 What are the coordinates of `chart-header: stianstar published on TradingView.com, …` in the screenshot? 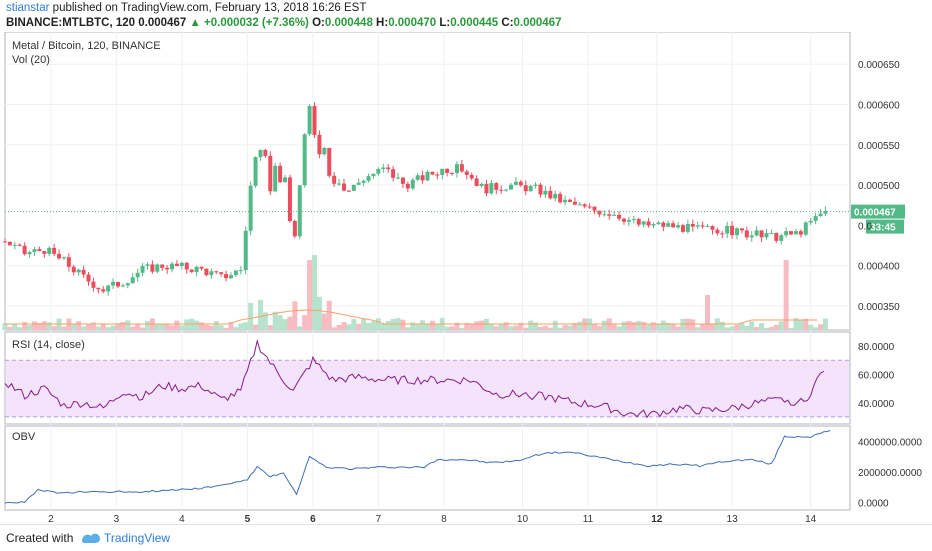 It's located at (466, 16).